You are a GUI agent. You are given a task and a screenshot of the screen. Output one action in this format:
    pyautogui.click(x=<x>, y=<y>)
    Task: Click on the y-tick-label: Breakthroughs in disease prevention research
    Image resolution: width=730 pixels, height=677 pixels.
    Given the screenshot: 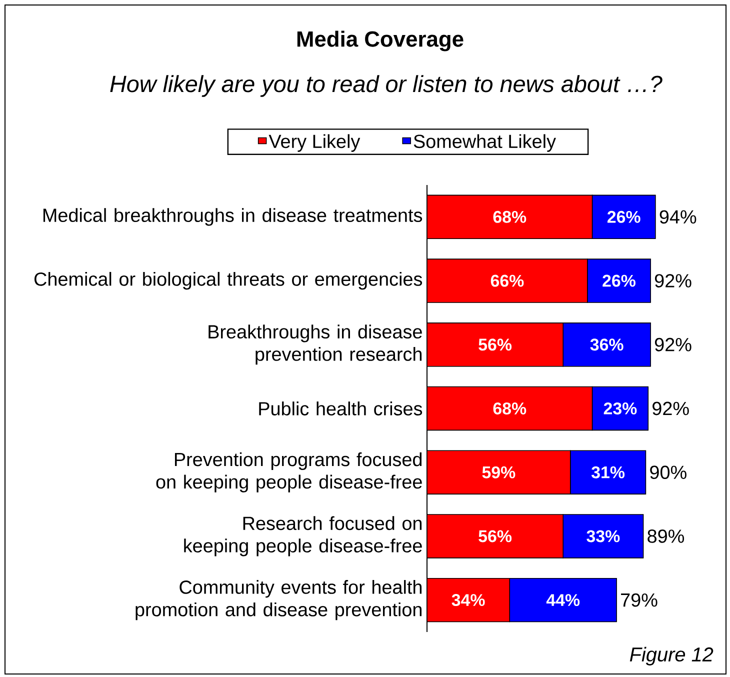 What is the action you would take?
    pyautogui.click(x=315, y=344)
    